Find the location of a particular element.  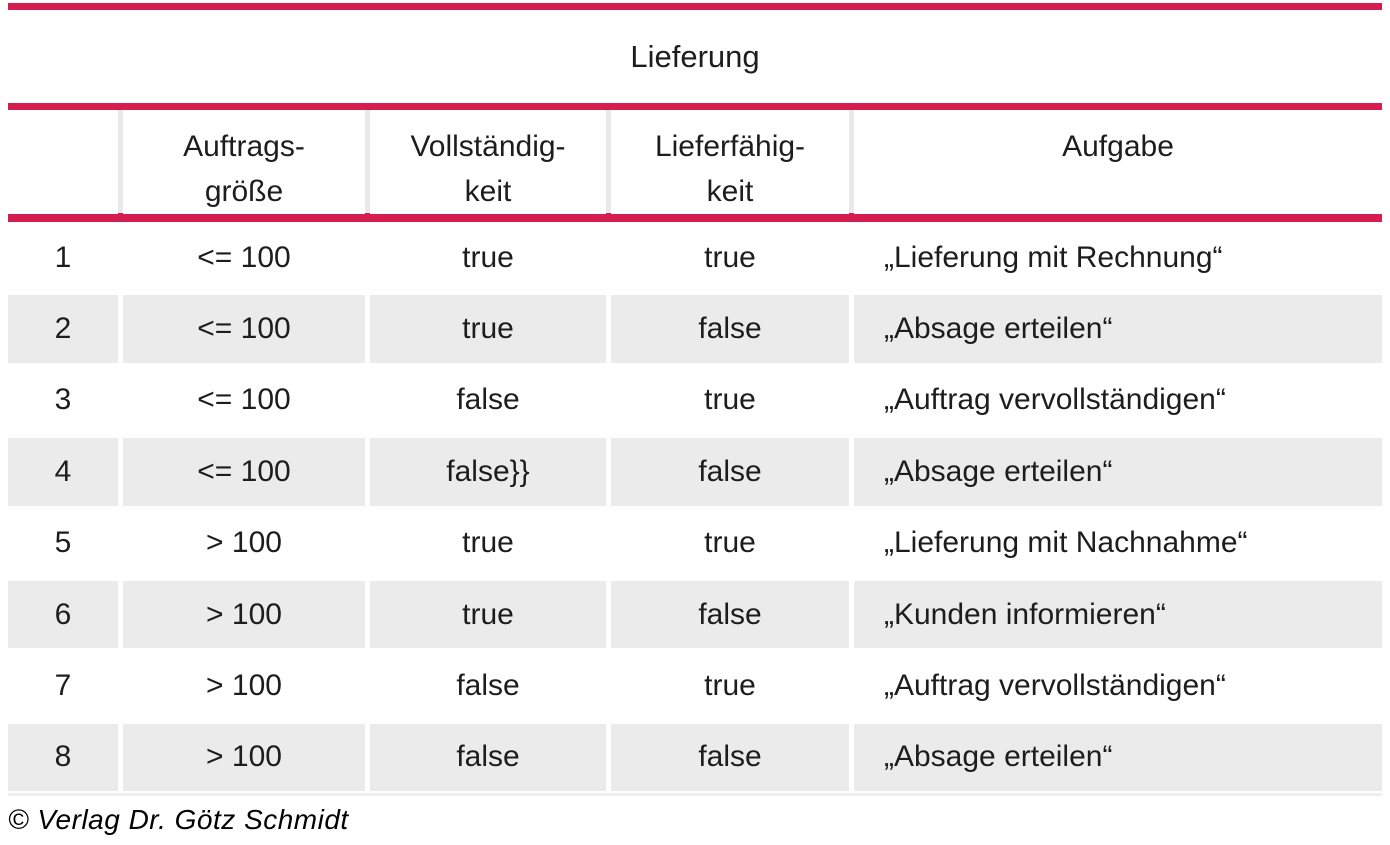

cell-nr: 1 is located at coordinates (63, 257).